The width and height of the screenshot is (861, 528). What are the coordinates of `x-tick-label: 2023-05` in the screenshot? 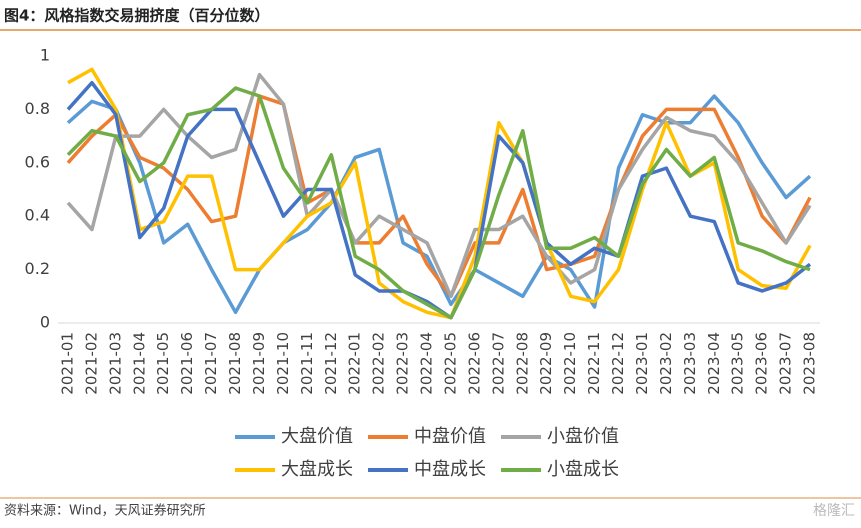 It's located at (738, 363).